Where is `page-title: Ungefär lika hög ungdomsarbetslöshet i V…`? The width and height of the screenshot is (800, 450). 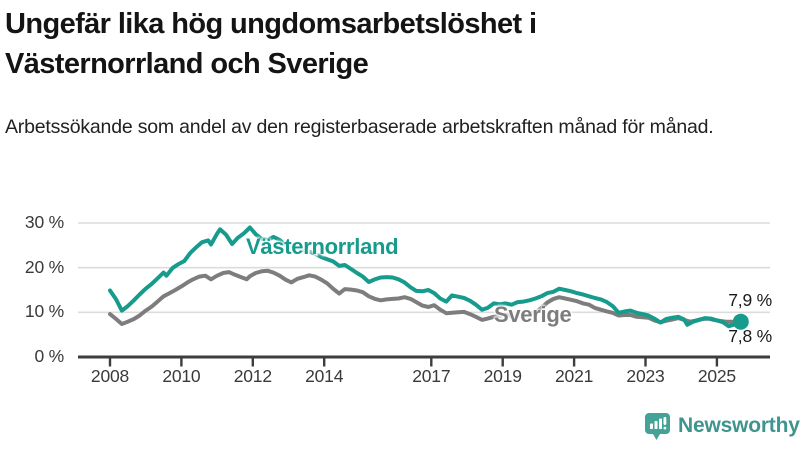
page-title: Ungefär lika hög ungdomsarbetslöshet i V… is located at coordinates (271, 44).